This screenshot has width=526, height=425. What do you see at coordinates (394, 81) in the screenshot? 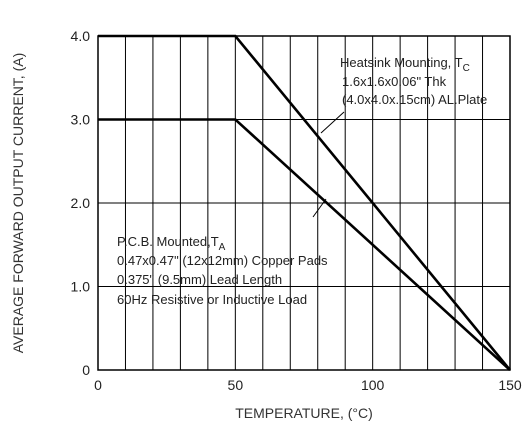
I see `heatsink-dims: 1.6x1.6x0.06" Thk` at bounding box center [394, 81].